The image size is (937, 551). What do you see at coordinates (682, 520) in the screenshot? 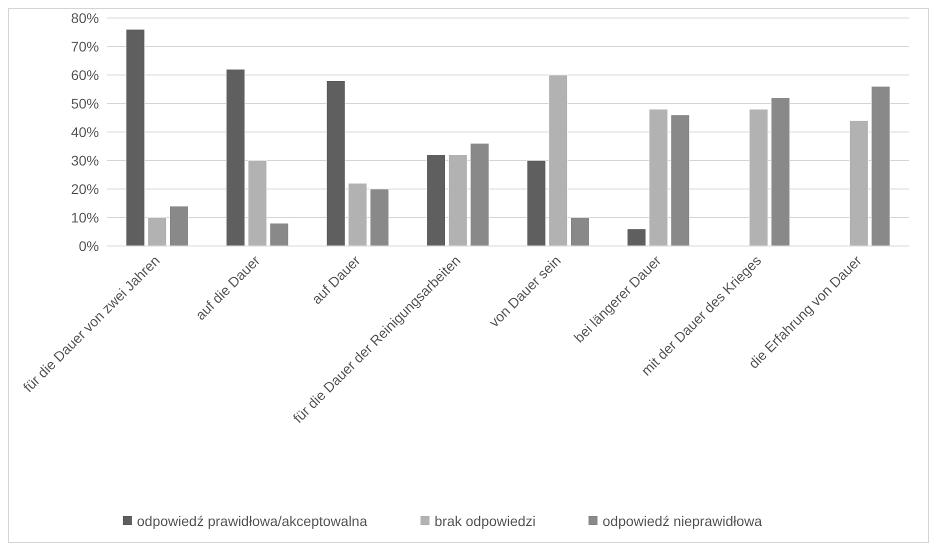
I see `legend-label: odpowiedź nieprawidłowa` at bounding box center [682, 520].